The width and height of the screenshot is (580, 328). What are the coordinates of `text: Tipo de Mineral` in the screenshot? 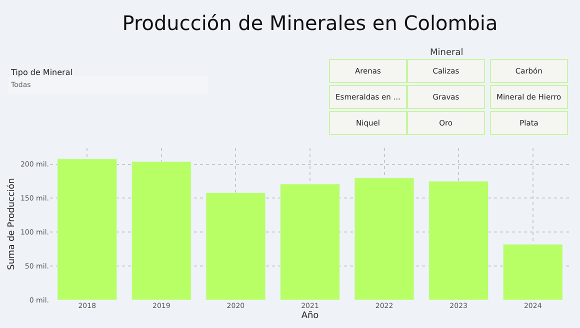 It's located at (41, 72).